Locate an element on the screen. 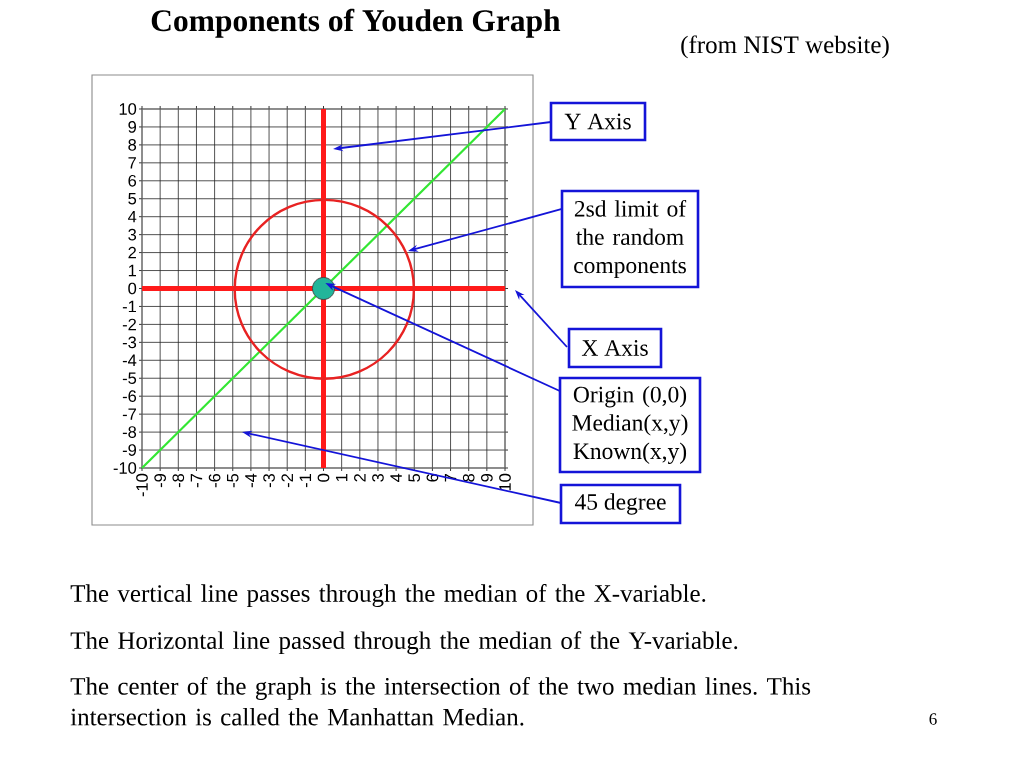 This screenshot has width=1024, height=768. x-tick-label: 9 is located at coordinates (487, 477).